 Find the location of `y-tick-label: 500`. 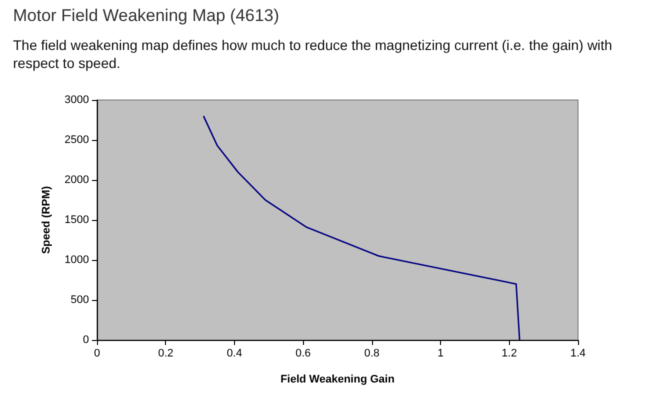

y-tick-label: 500 is located at coordinates (79, 300).